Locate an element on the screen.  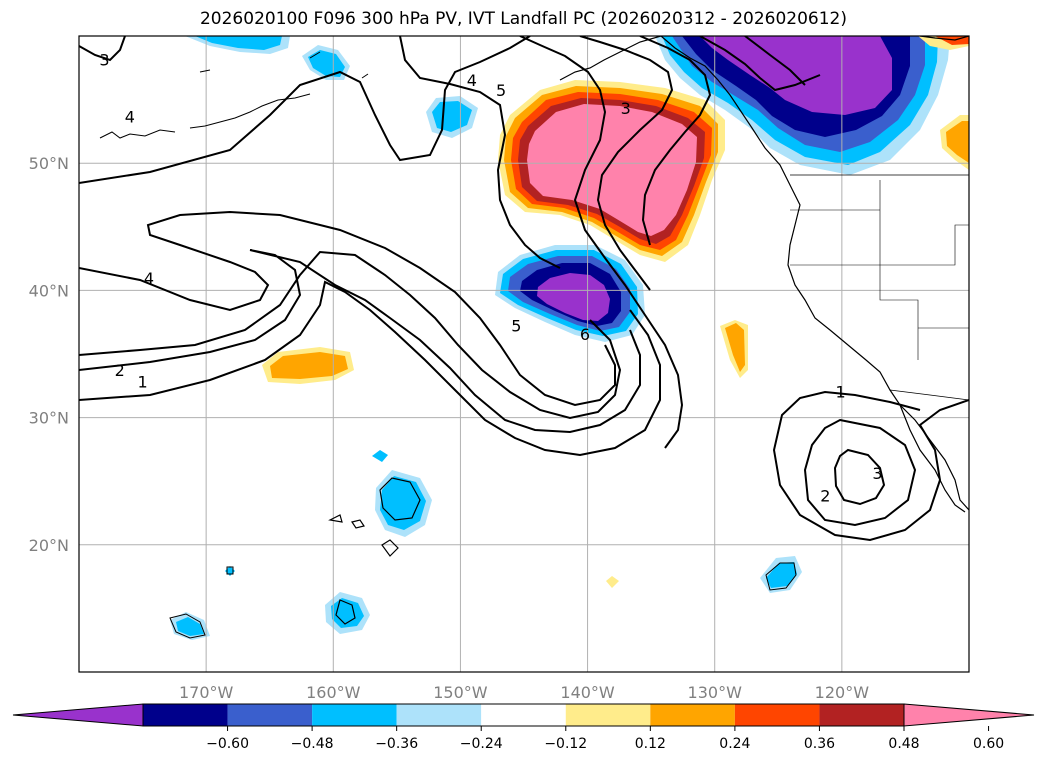
ivt-anomaly-neg-hawaii-s-core is located at coordinates (347, 613).